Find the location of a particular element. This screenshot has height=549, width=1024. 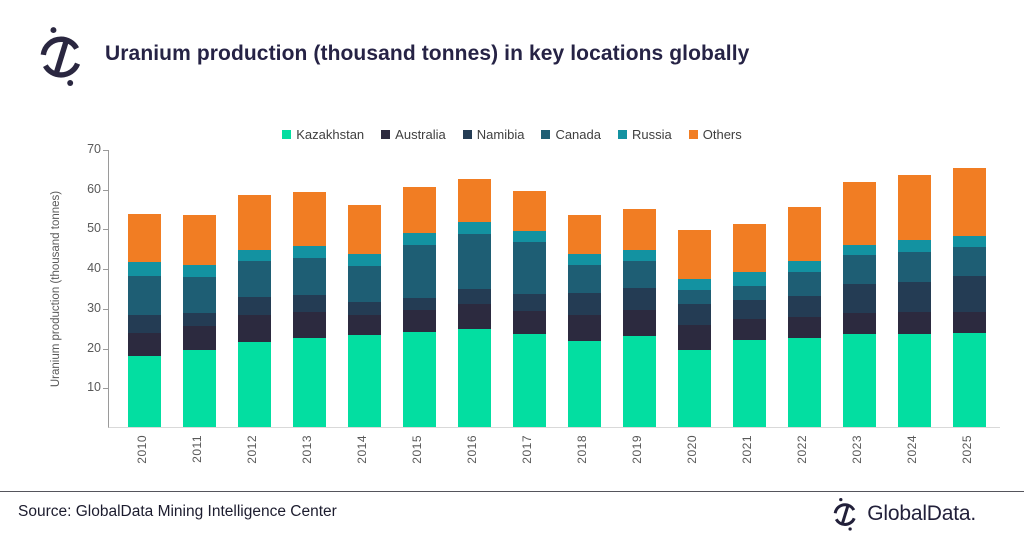

x-tick-label: 2021 is located at coordinates (746, 449).